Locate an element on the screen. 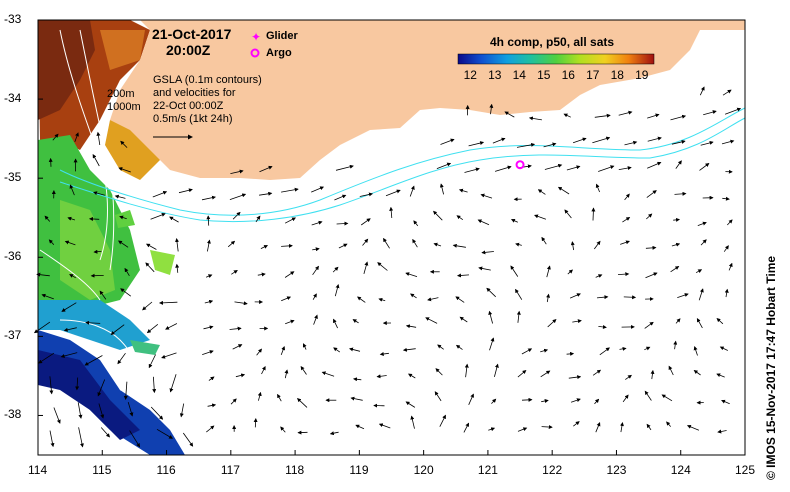 The image size is (790, 492). credit-text: © IMOS 15-Nov-2017 17:47 Hobart Time is located at coordinates (771, 367).